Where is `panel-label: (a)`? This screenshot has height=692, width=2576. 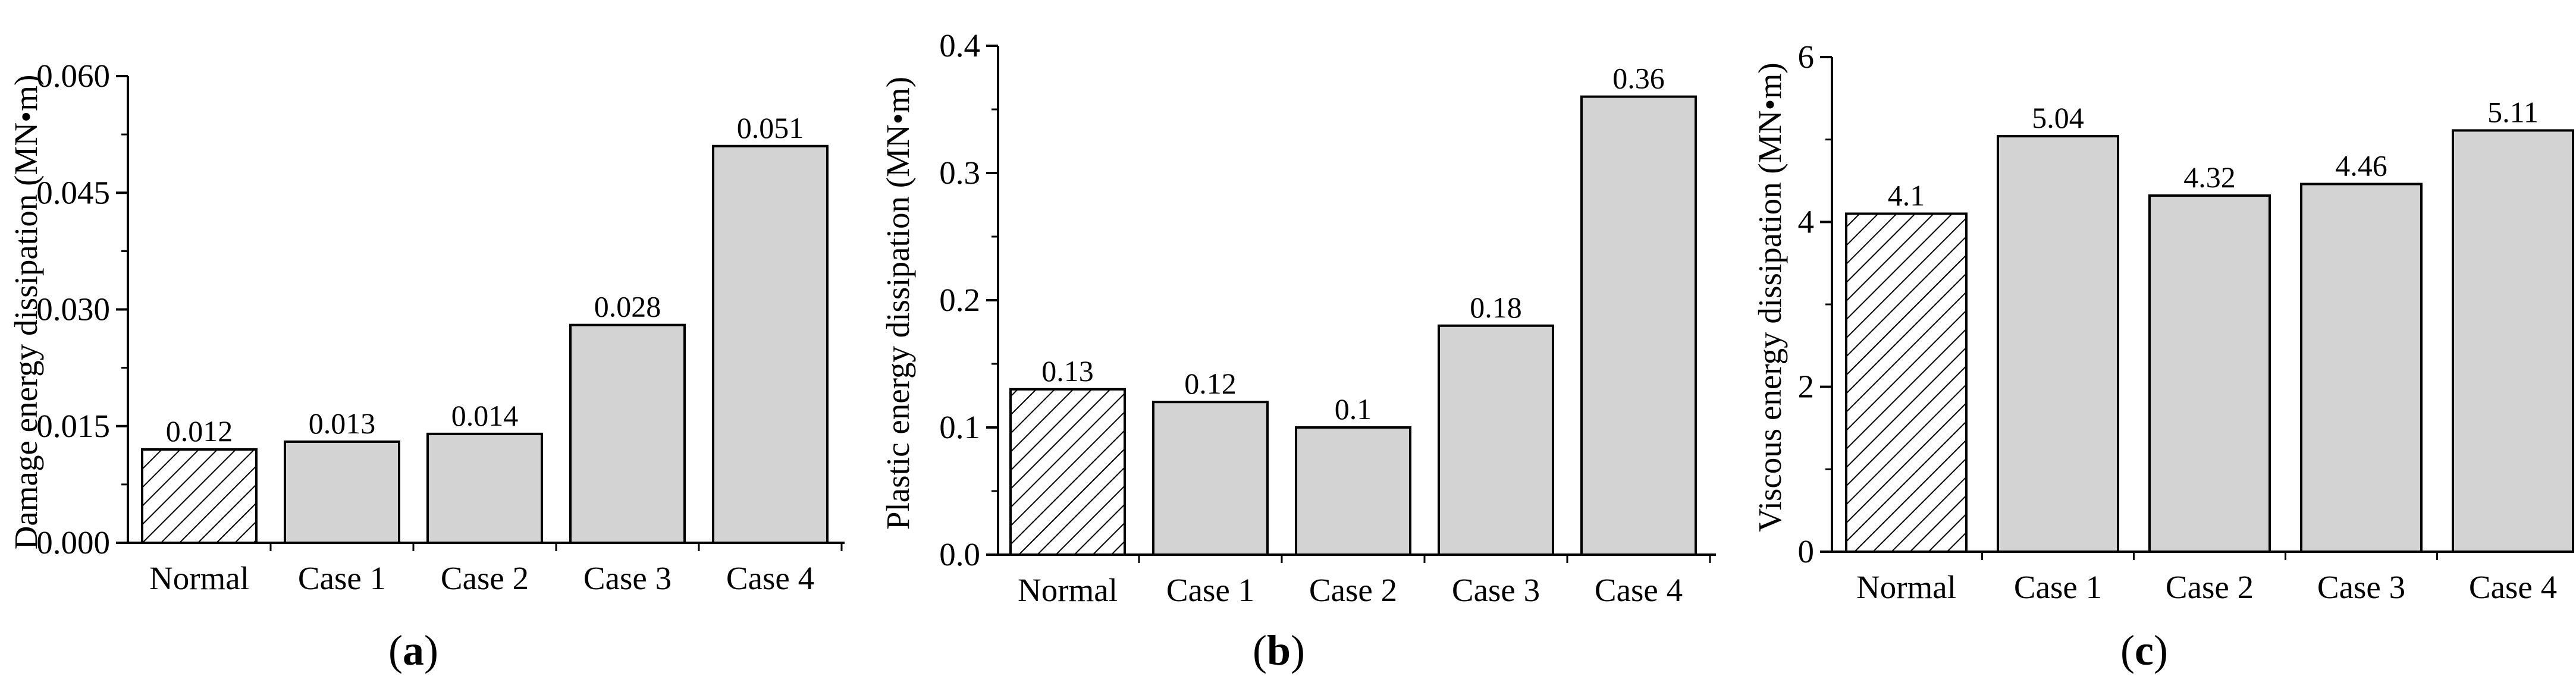 panel-label: (a) is located at coordinates (413, 650).